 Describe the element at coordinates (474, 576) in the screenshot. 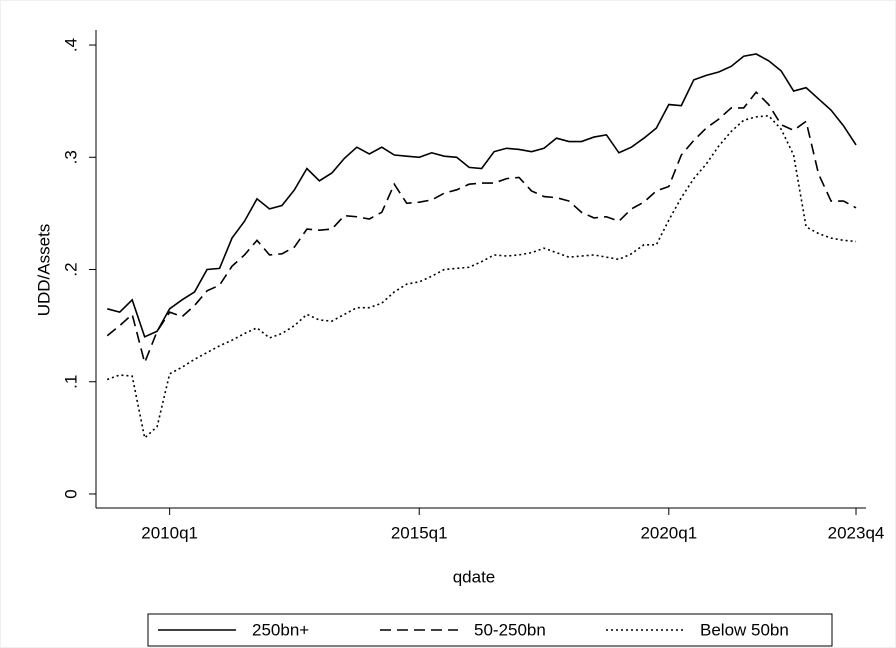

I see `x-axis-title: qdate` at that location.